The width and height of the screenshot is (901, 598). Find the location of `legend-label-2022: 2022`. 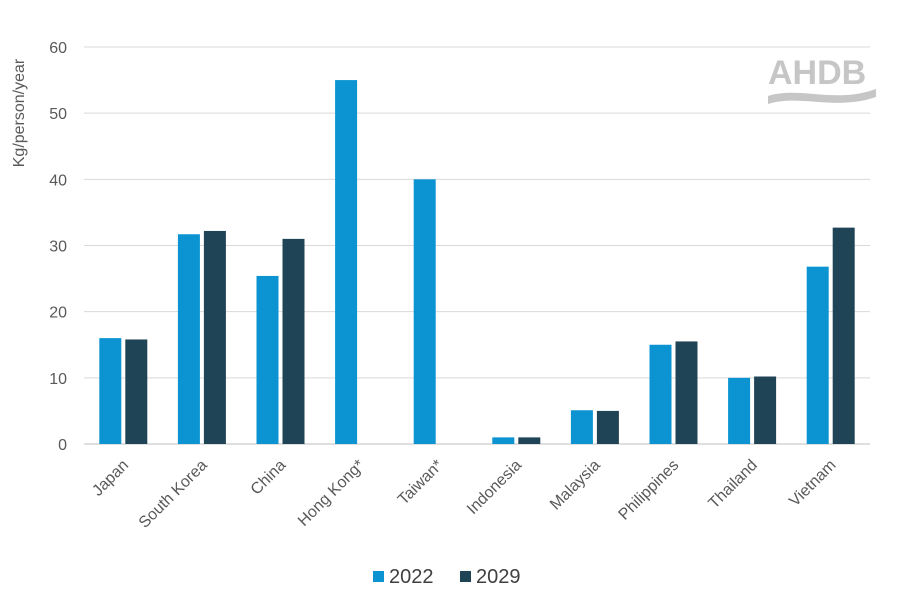

legend-label-2022: 2022 is located at coordinates (411, 577).